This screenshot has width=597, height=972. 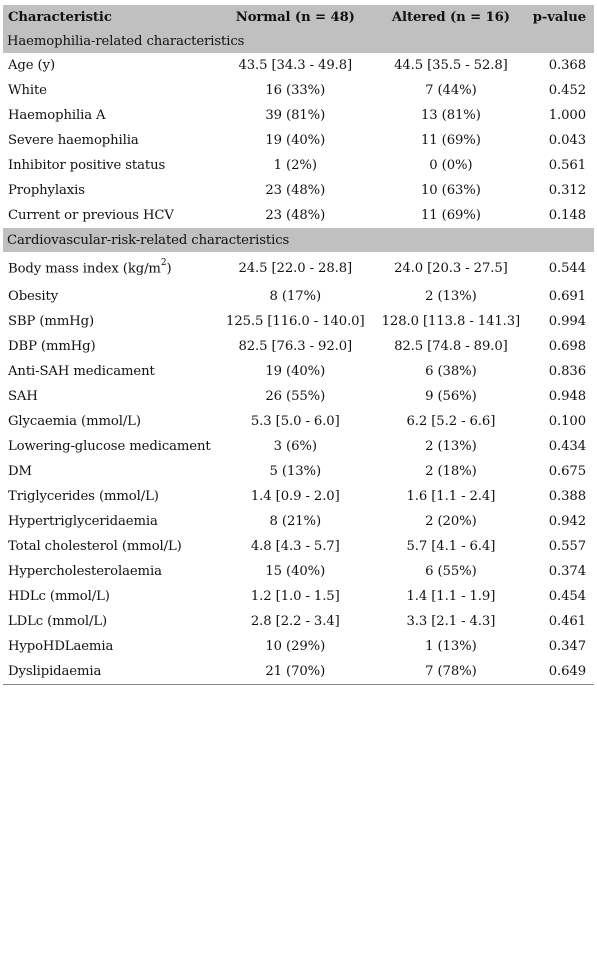 What do you see at coordinates (567, 621) in the screenshot?
I see `p-value: 0.461` at bounding box center [567, 621].